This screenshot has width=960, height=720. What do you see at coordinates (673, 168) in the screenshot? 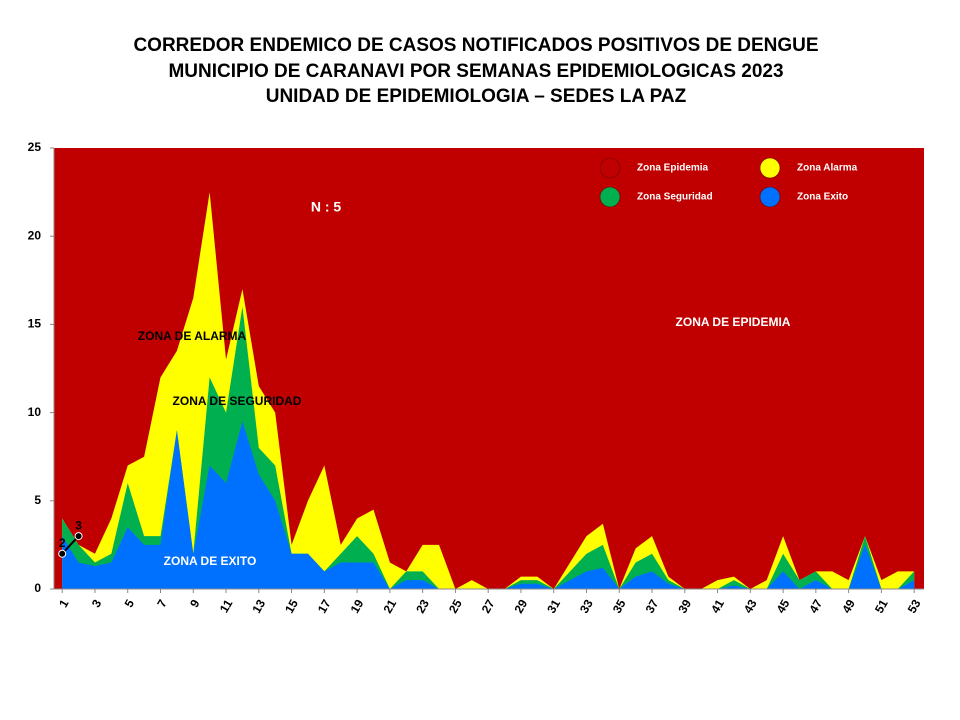
I see `legend-label: Zona Epidemia` at bounding box center [673, 168].